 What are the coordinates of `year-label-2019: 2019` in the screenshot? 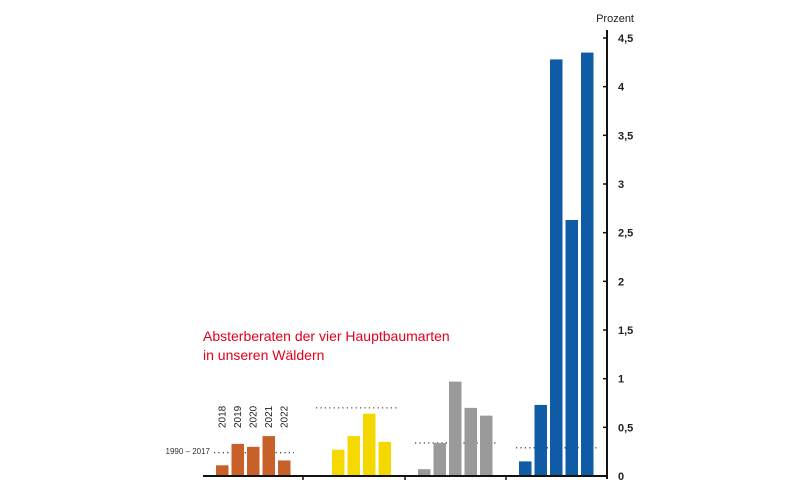 It's located at (238, 416).